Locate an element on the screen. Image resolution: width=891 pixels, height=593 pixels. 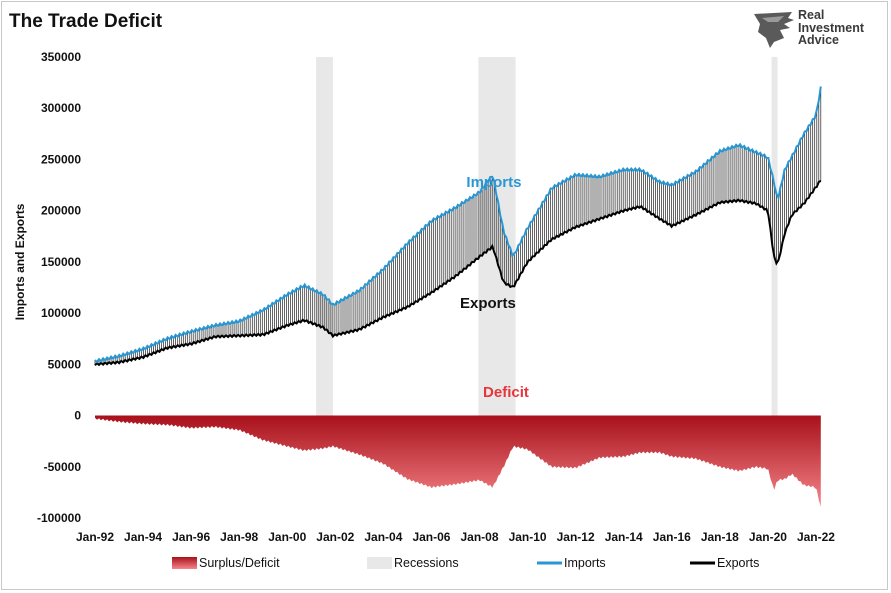
legend-item-exports: Exports is located at coordinates (724, 563).